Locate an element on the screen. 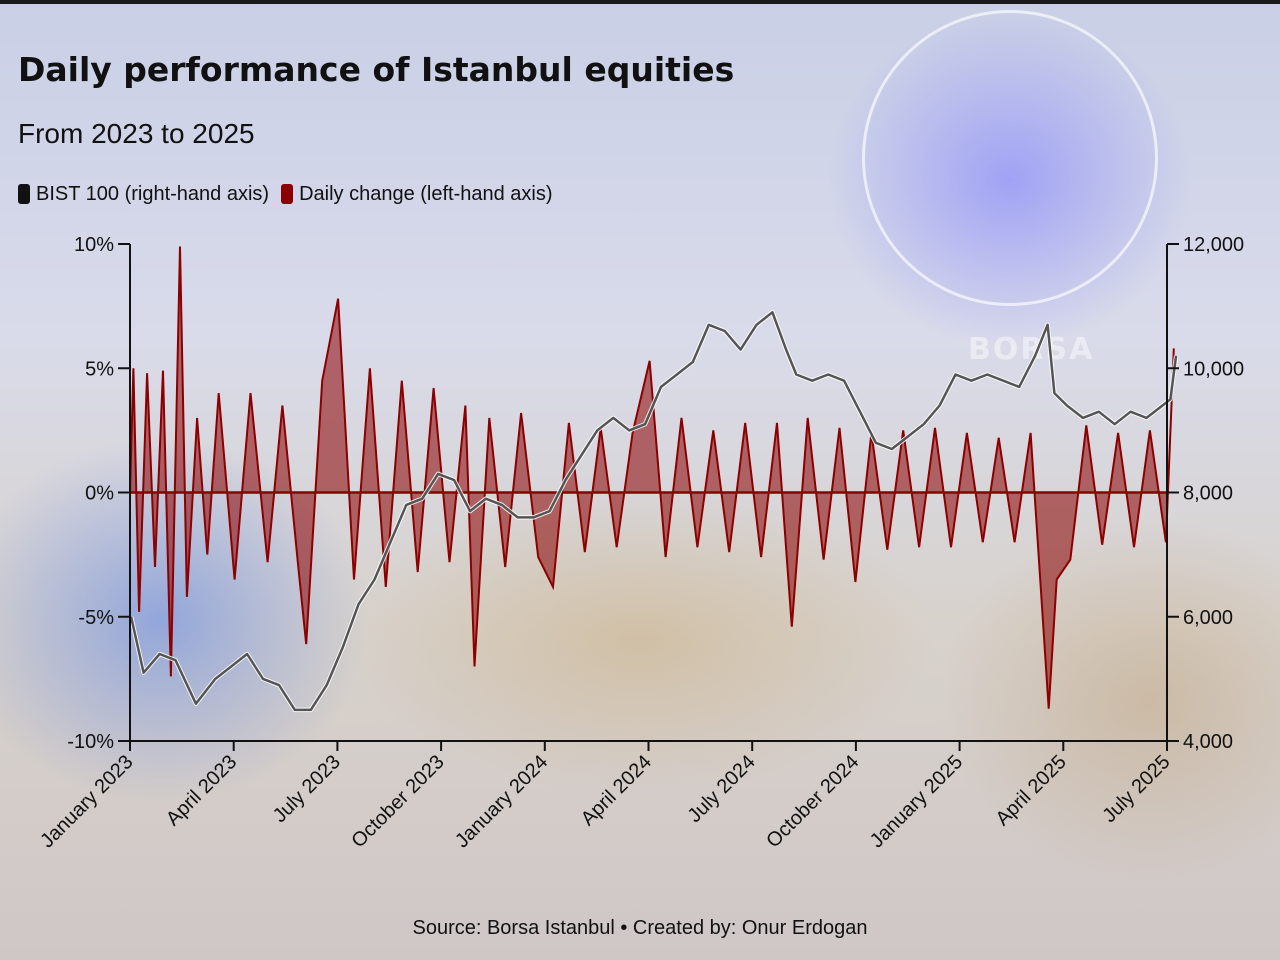 The image size is (1280, 960). legend-item-bist100: BIST 100 (right-hand axis) is located at coordinates (143, 194).